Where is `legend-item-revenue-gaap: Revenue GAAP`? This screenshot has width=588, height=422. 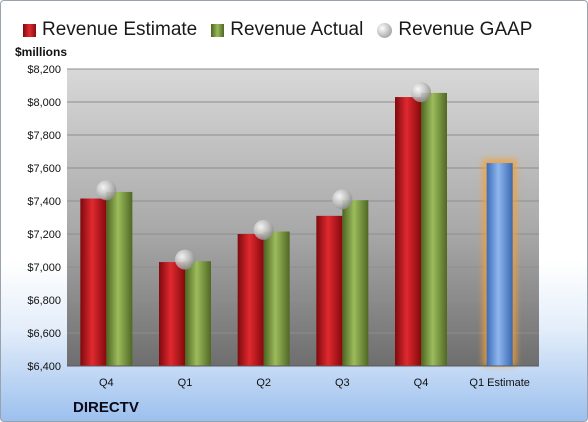
legend-item-revenue-gaap: Revenue GAAP is located at coordinates (454, 30).